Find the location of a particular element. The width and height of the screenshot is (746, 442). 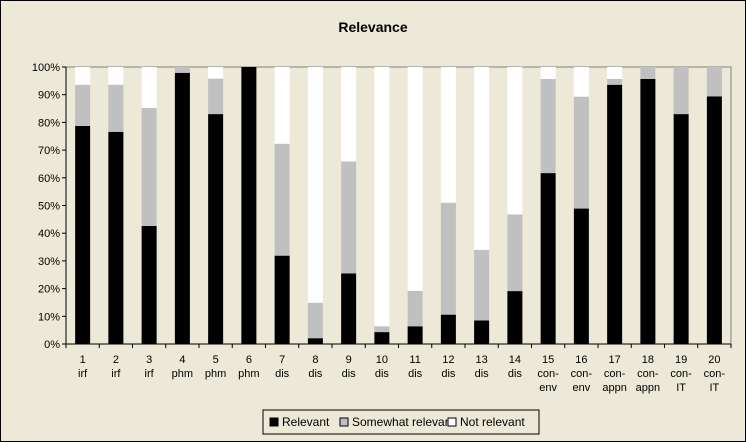

x-tick-label-number: 2 is located at coordinates (116, 360).